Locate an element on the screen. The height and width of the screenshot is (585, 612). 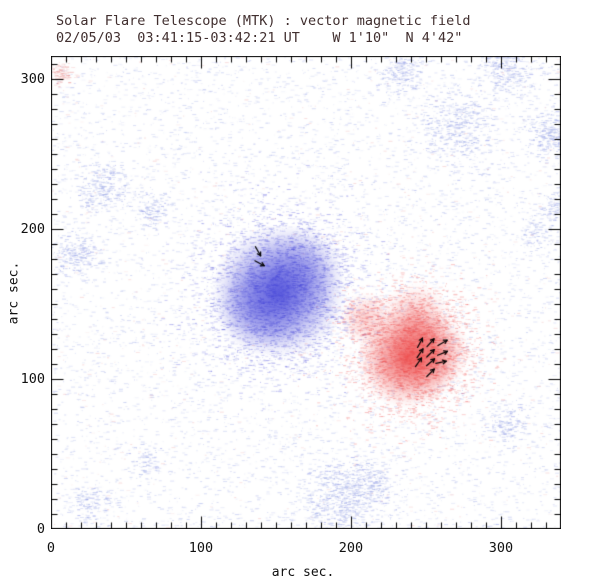
y-axis-label: arc sec. is located at coordinates (14, 293).